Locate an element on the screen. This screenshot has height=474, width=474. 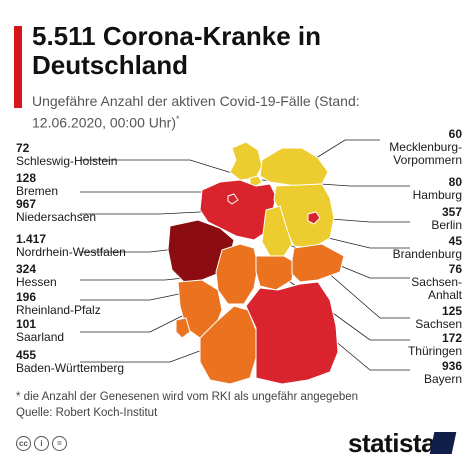
leader-sn is located at coordinates (363, 291).